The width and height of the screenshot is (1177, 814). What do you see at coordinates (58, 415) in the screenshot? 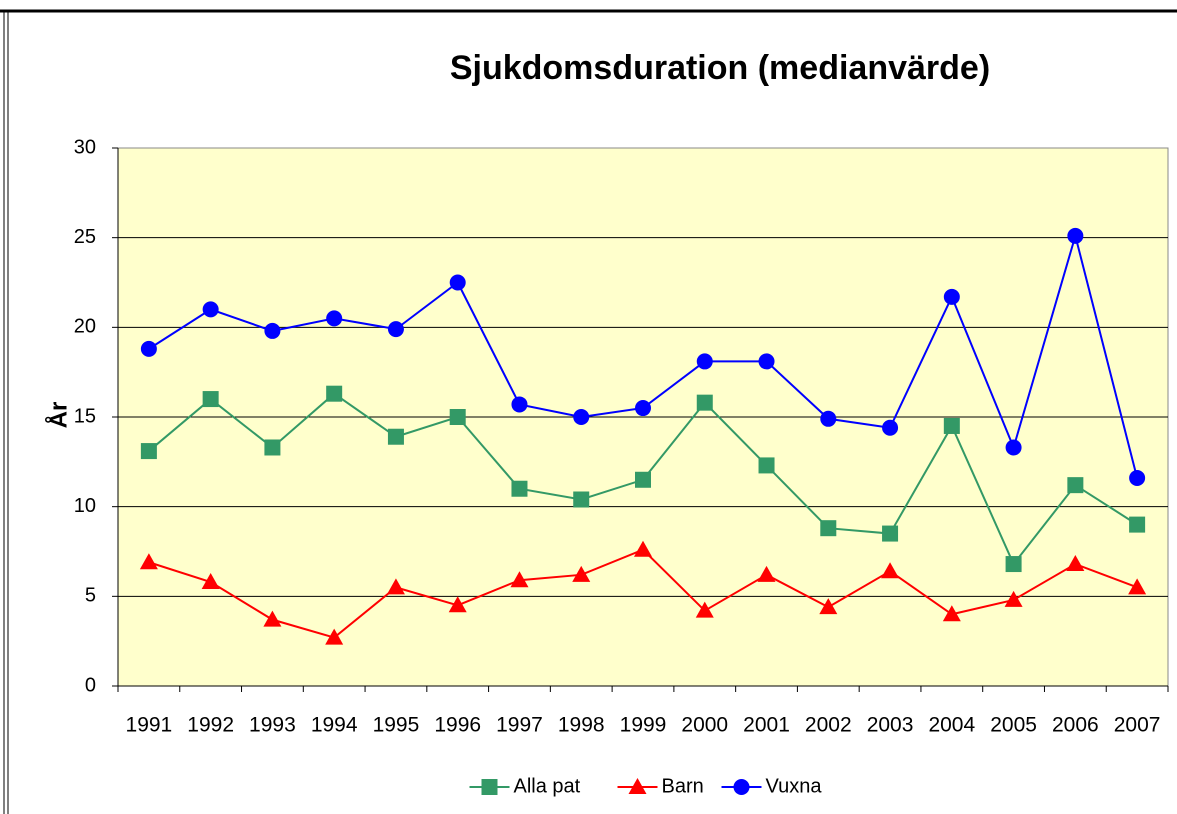
I see `y-axis-label: År` at bounding box center [58, 415].